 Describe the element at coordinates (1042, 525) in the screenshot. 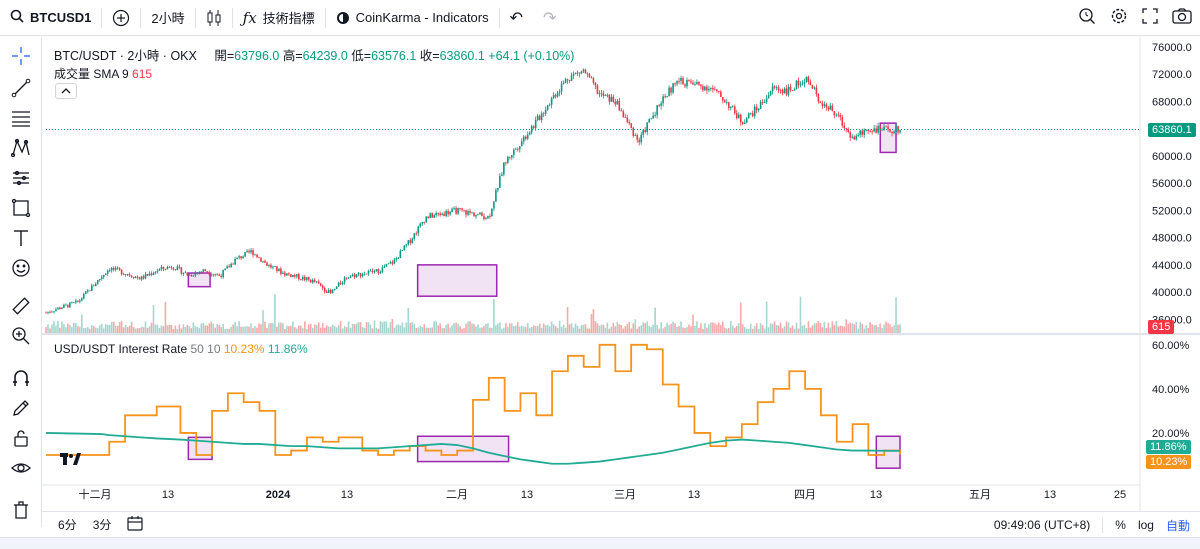

I see `clock-label: 09:49:06 (UTC+8)` at that location.